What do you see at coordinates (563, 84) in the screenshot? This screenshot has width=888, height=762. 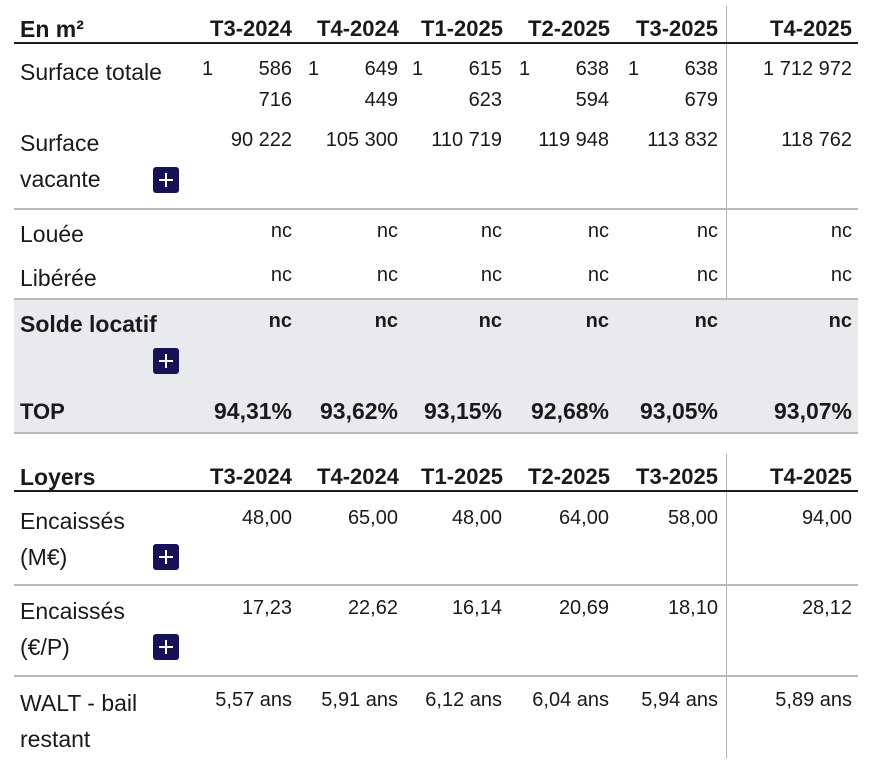 I see `cell-value: 1 638 594` at bounding box center [563, 84].